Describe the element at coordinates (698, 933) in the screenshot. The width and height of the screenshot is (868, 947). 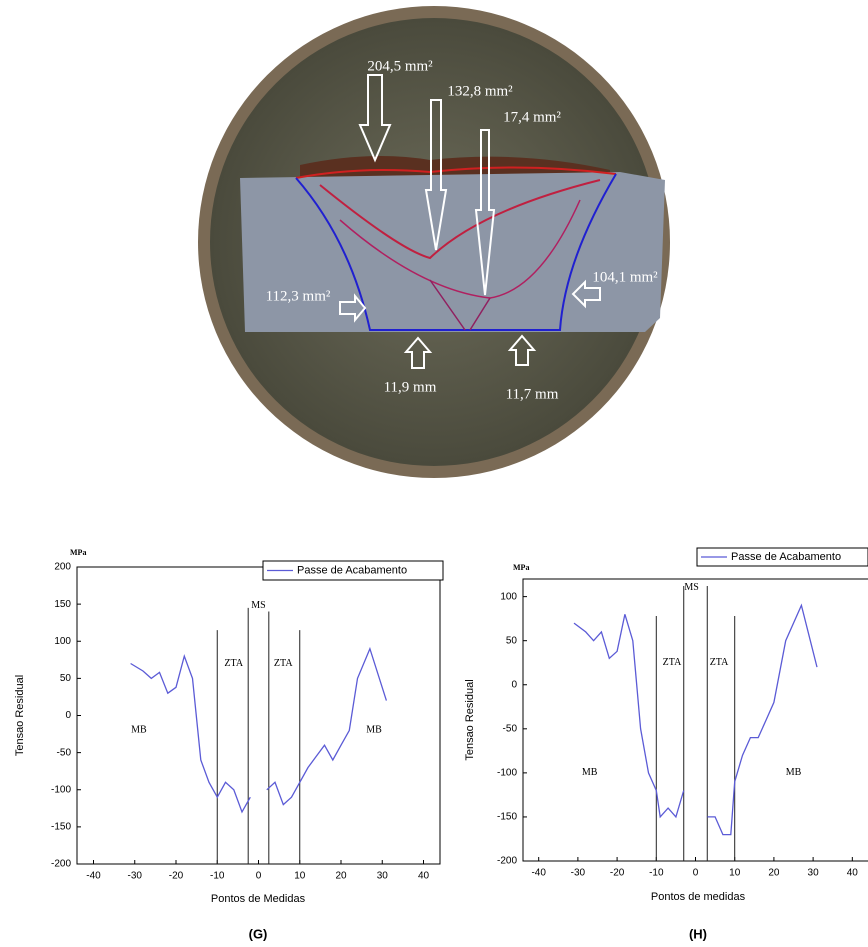
I see `panel-label: (H)` at that location.